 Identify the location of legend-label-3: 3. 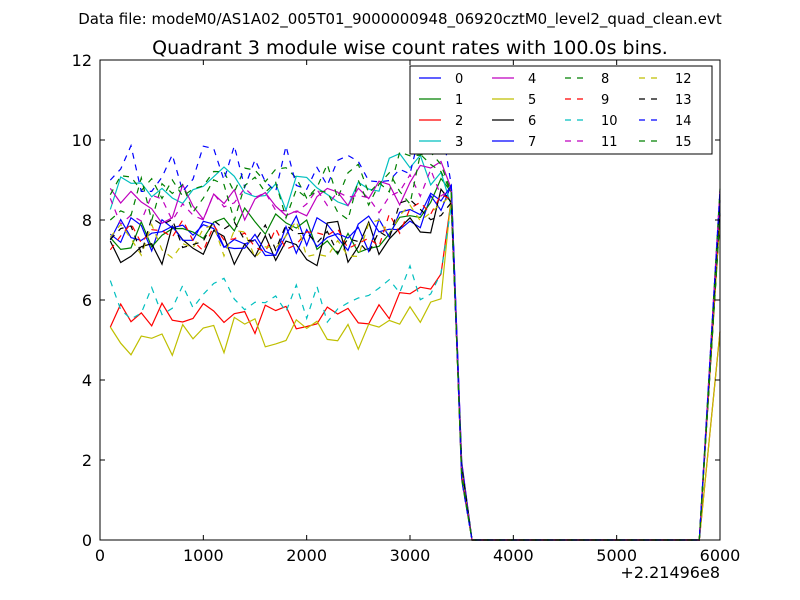
(459, 142).